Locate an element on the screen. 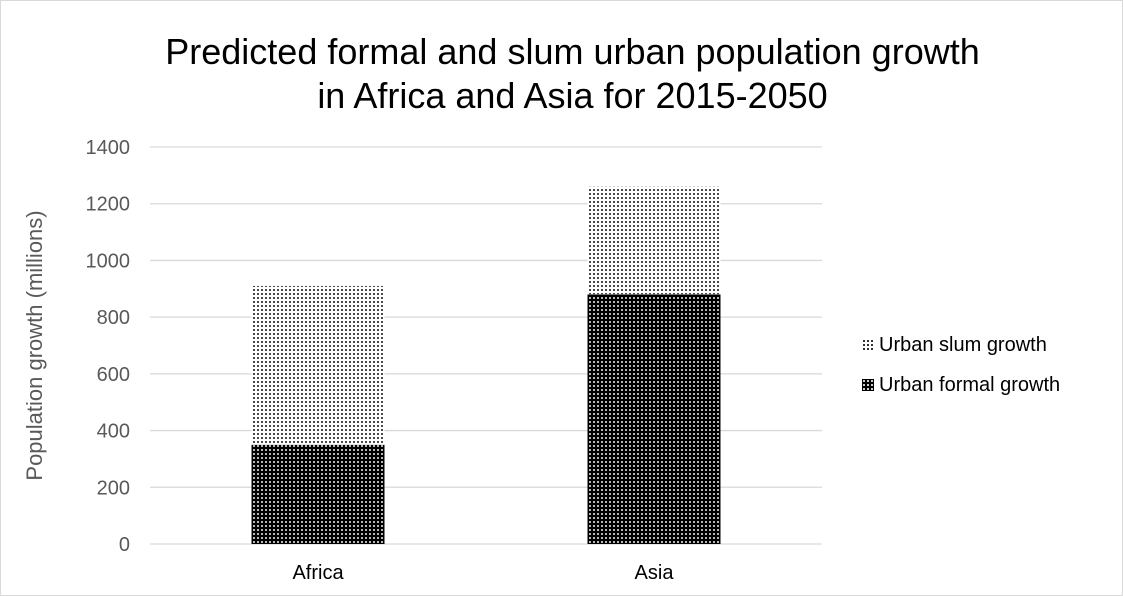 This screenshot has height=596, width=1123. x-axis-ticks: Africa Asia is located at coordinates (483, 573).